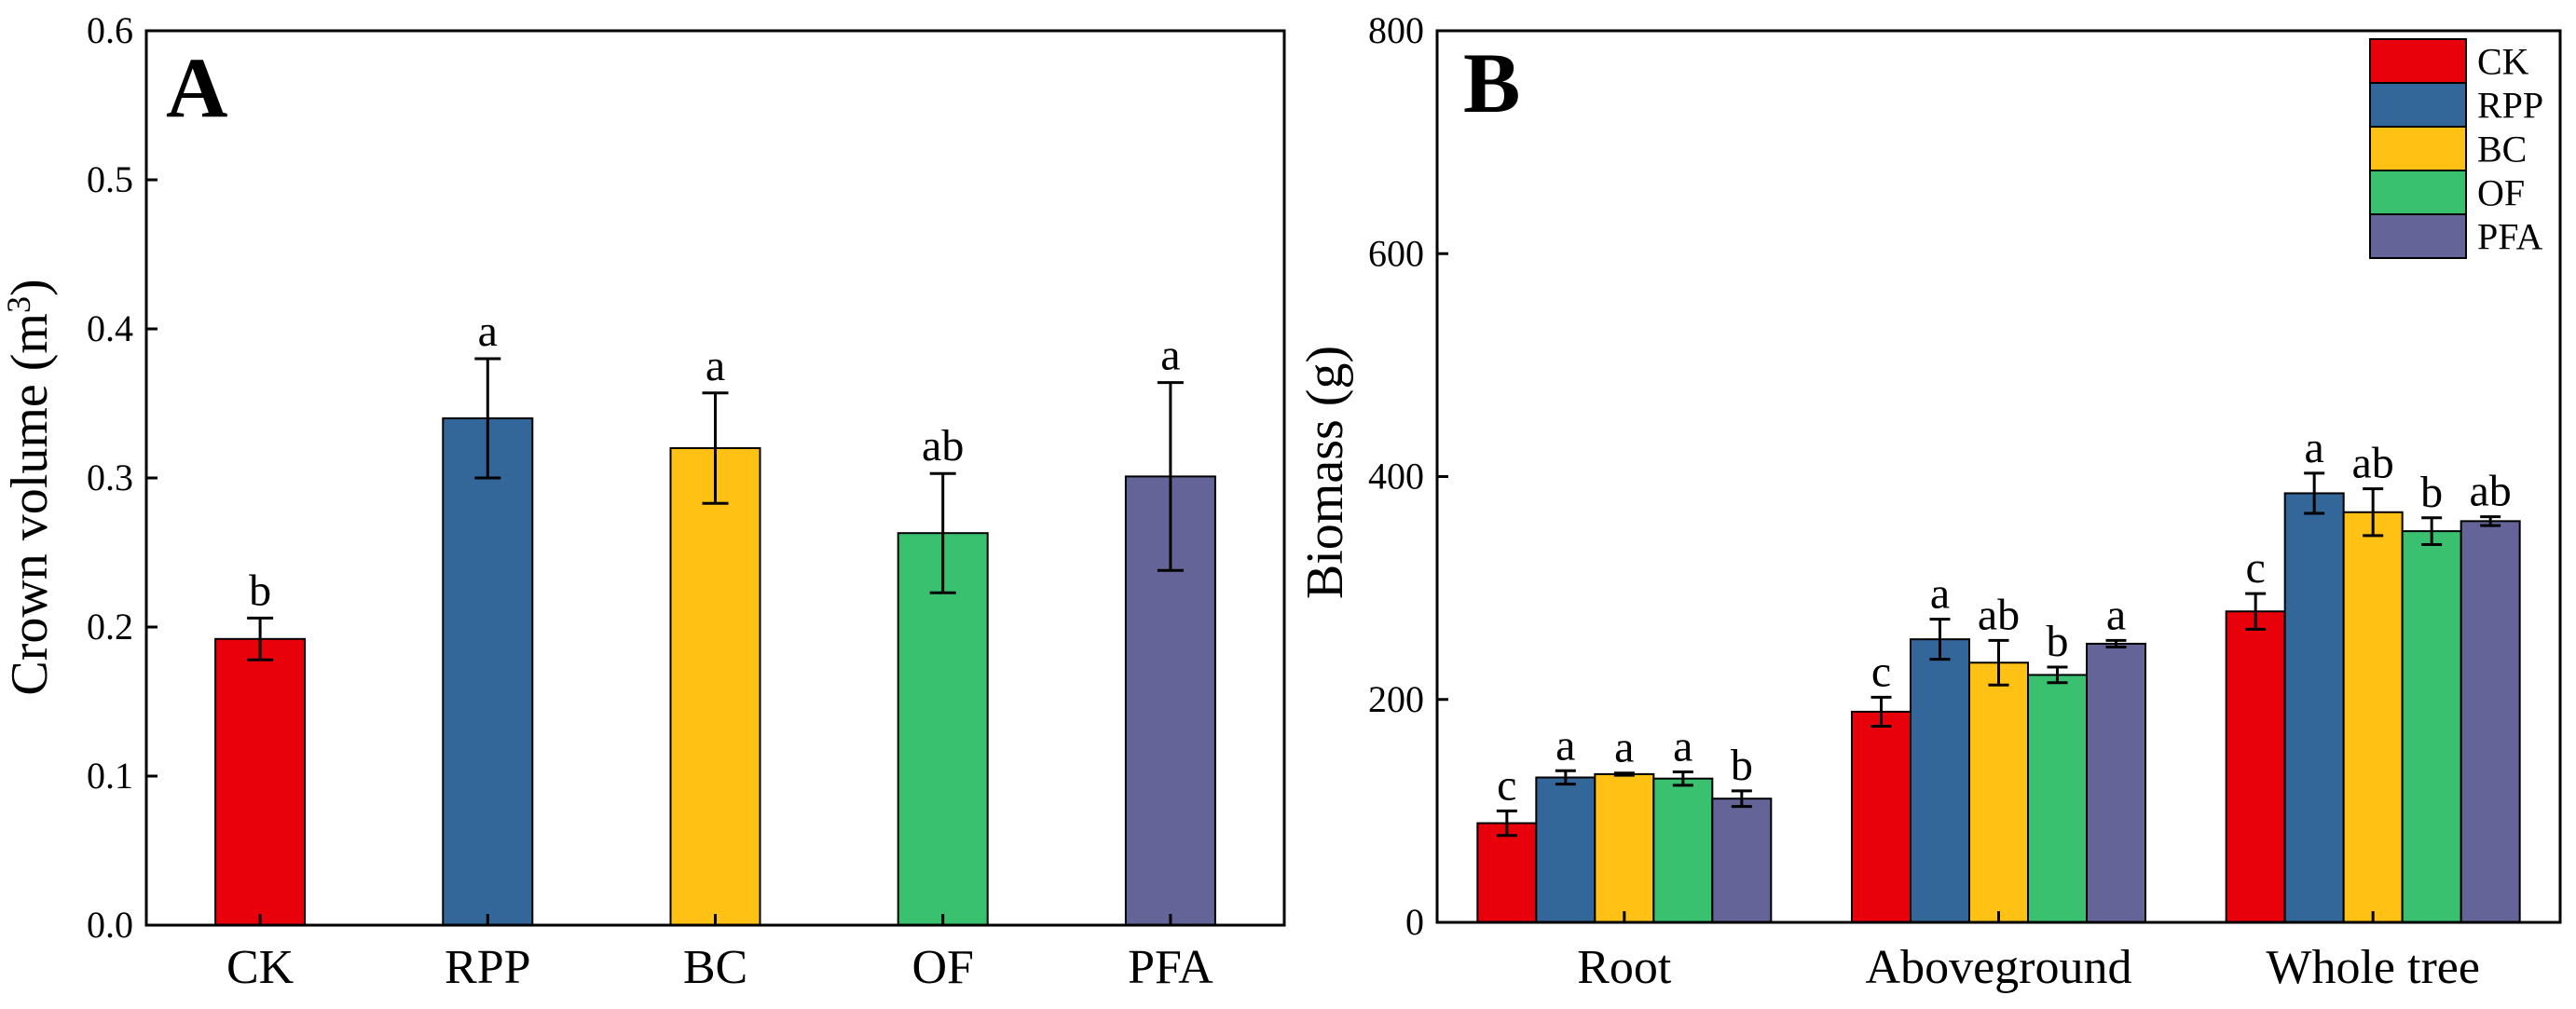 Image resolution: width=2576 pixels, height=1009 pixels. I want to click on panel-b-y-axis-title: Biomass (g), so click(1325, 472).